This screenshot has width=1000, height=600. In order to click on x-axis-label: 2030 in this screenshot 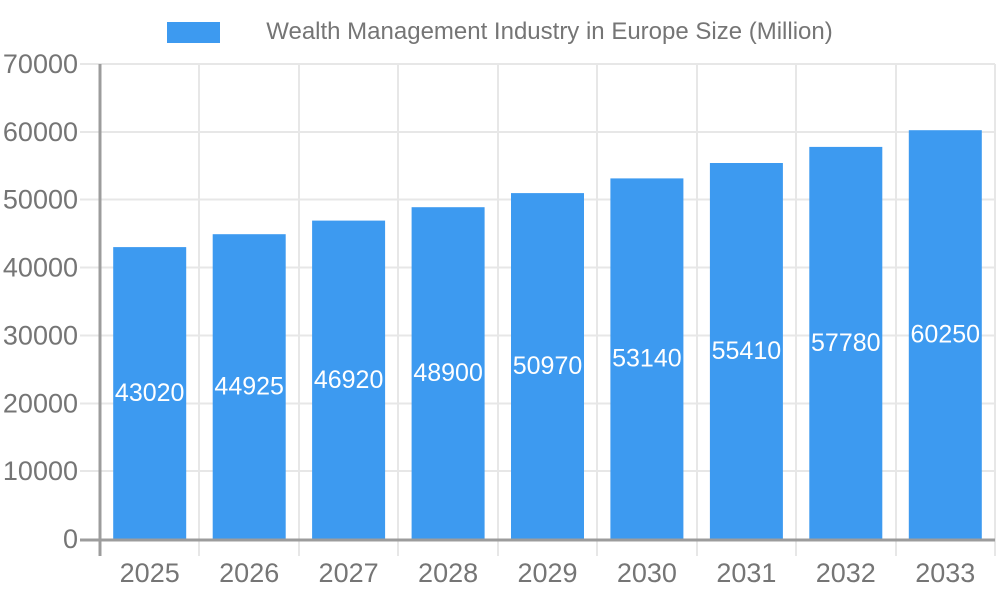, I will do `click(647, 573)`.